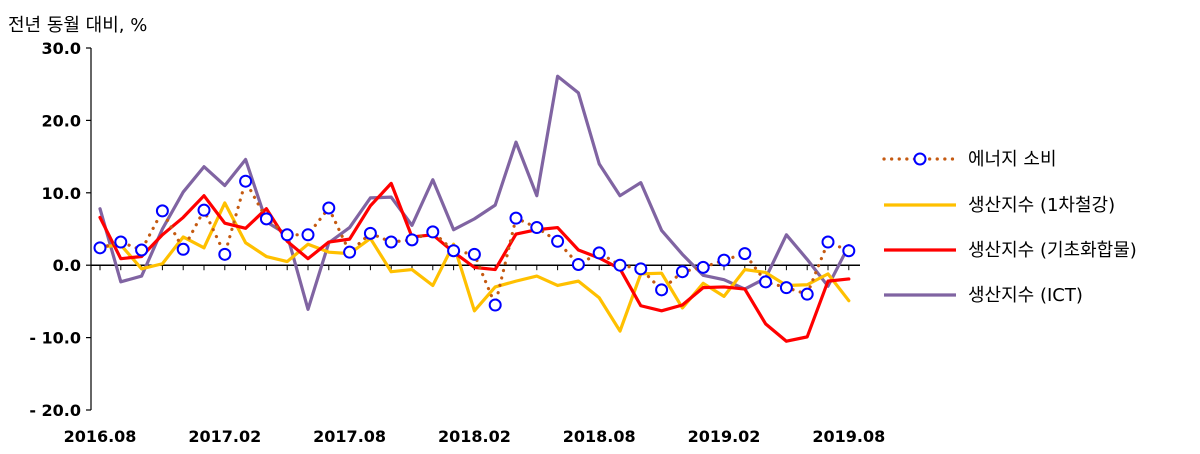  What do you see at coordinates (78, 25) in the screenshot?
I see `y-axis-unit-label: 전년 동월 대비, %` at bounding box center [78, 25].